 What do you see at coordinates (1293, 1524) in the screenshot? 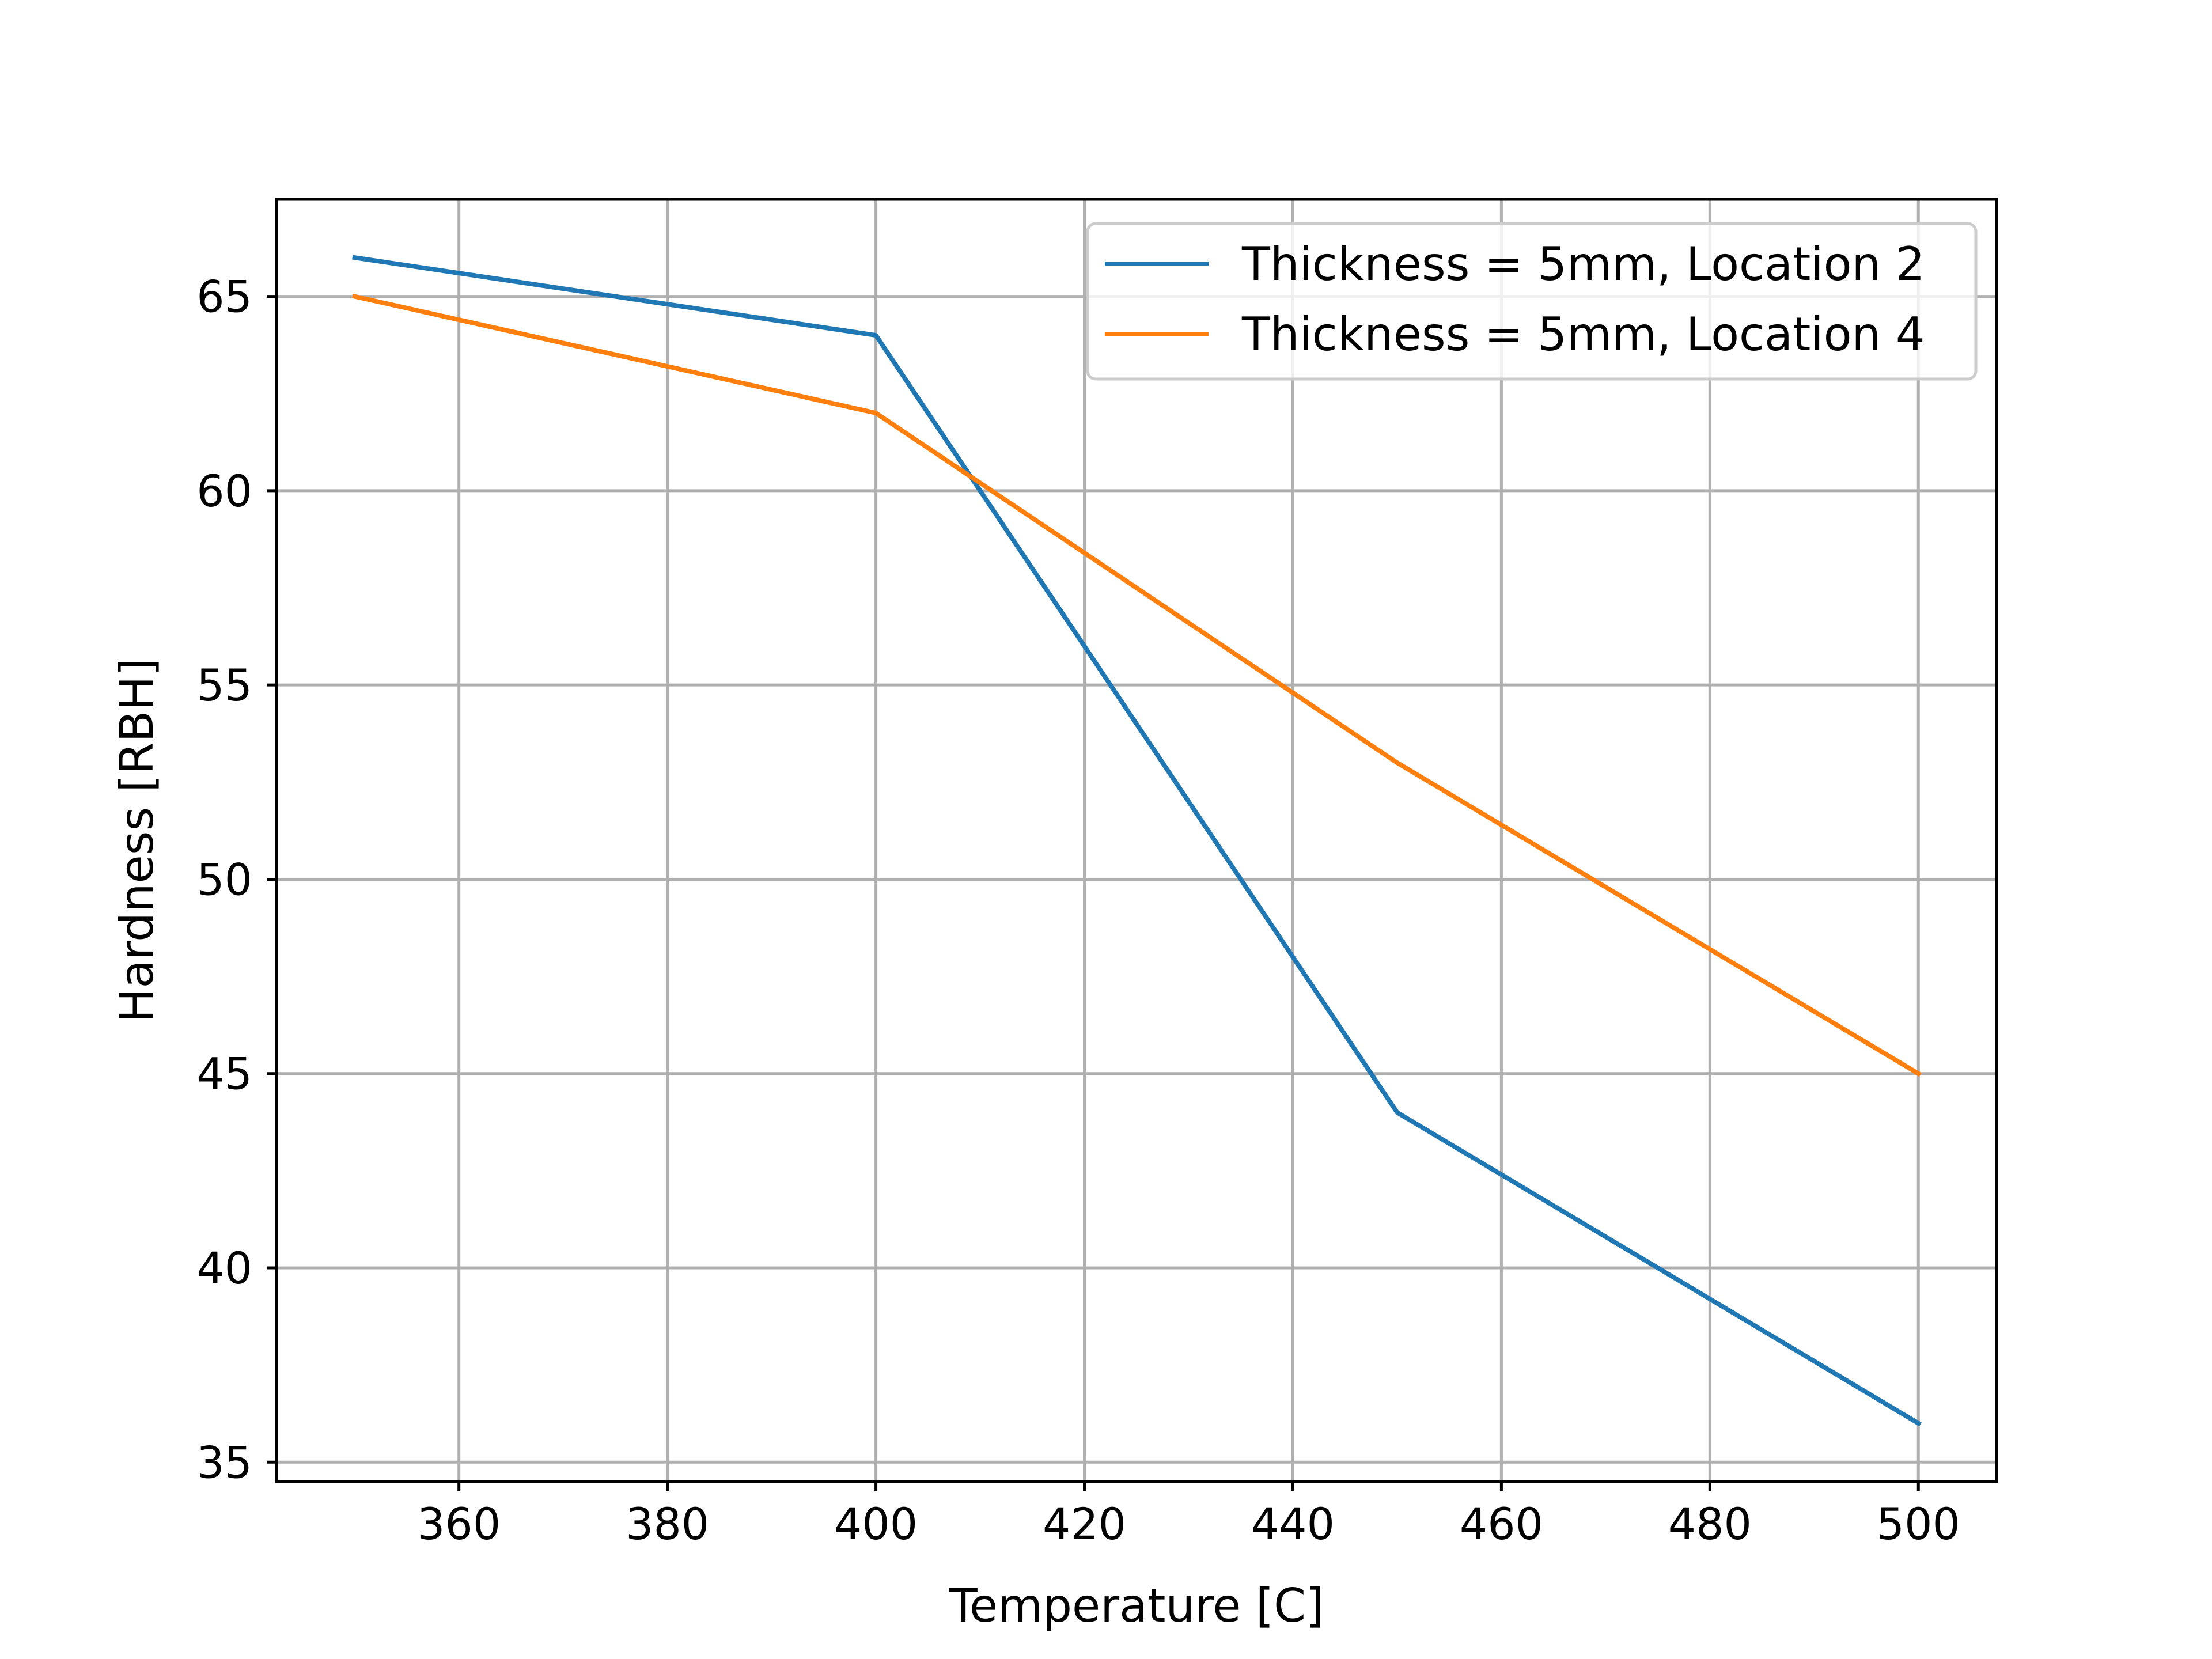
I see `x-tick-label: 440` at bounding box center [1293, 1524].